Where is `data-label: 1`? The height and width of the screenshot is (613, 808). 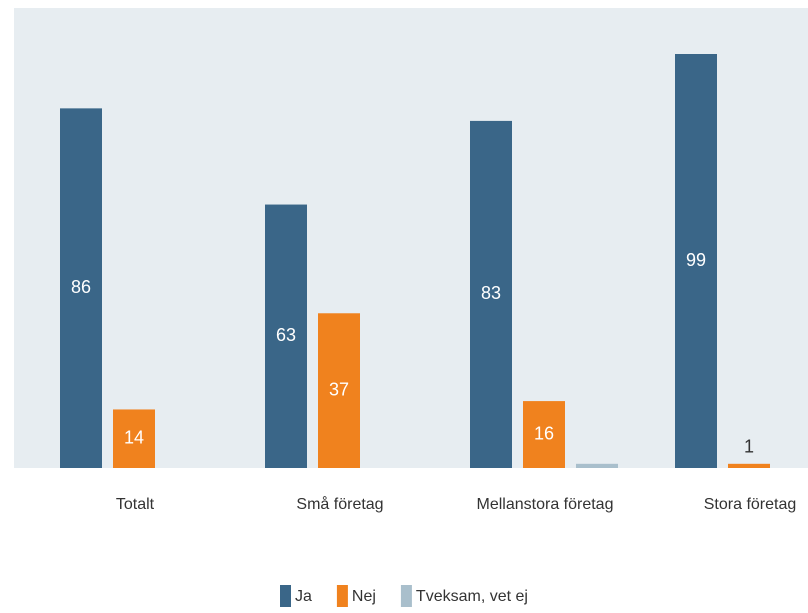
data-label: 1 is located at coordinates (749, 447).